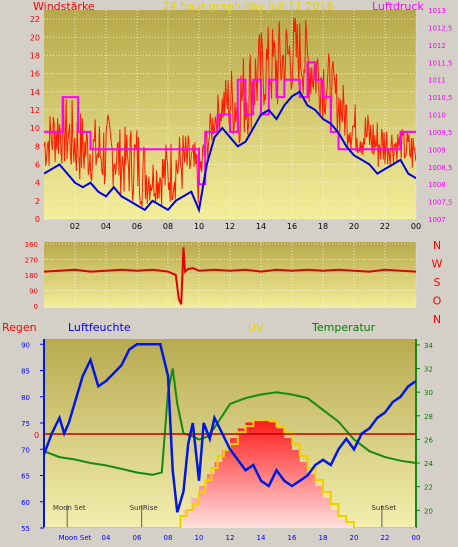 The image size is (458, 547). What do you see at coordinates (437, 185) in the screenshot?
I see `pressure-tick-label: 1008` at bounding box center [437, 185].